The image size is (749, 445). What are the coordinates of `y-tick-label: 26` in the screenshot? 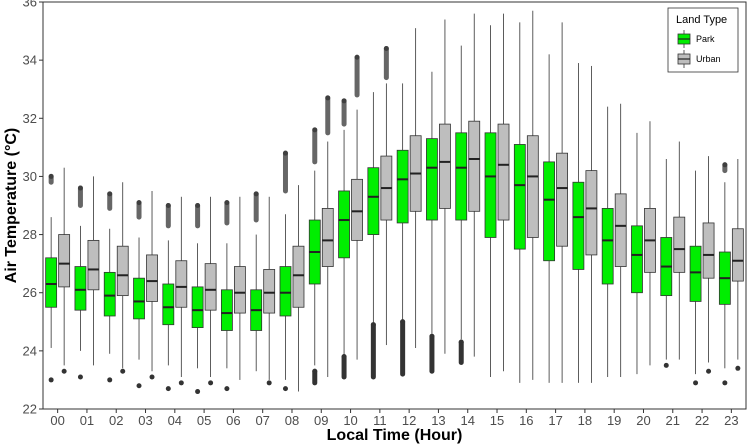 It's located at (30, 292).